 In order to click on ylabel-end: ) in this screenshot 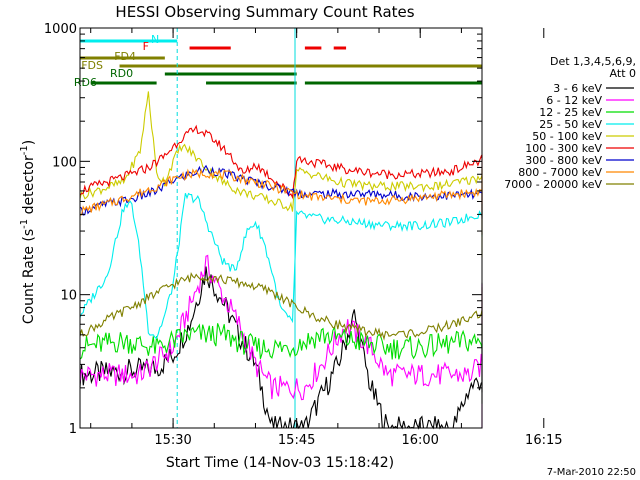, I will do `click(29, 142)`.